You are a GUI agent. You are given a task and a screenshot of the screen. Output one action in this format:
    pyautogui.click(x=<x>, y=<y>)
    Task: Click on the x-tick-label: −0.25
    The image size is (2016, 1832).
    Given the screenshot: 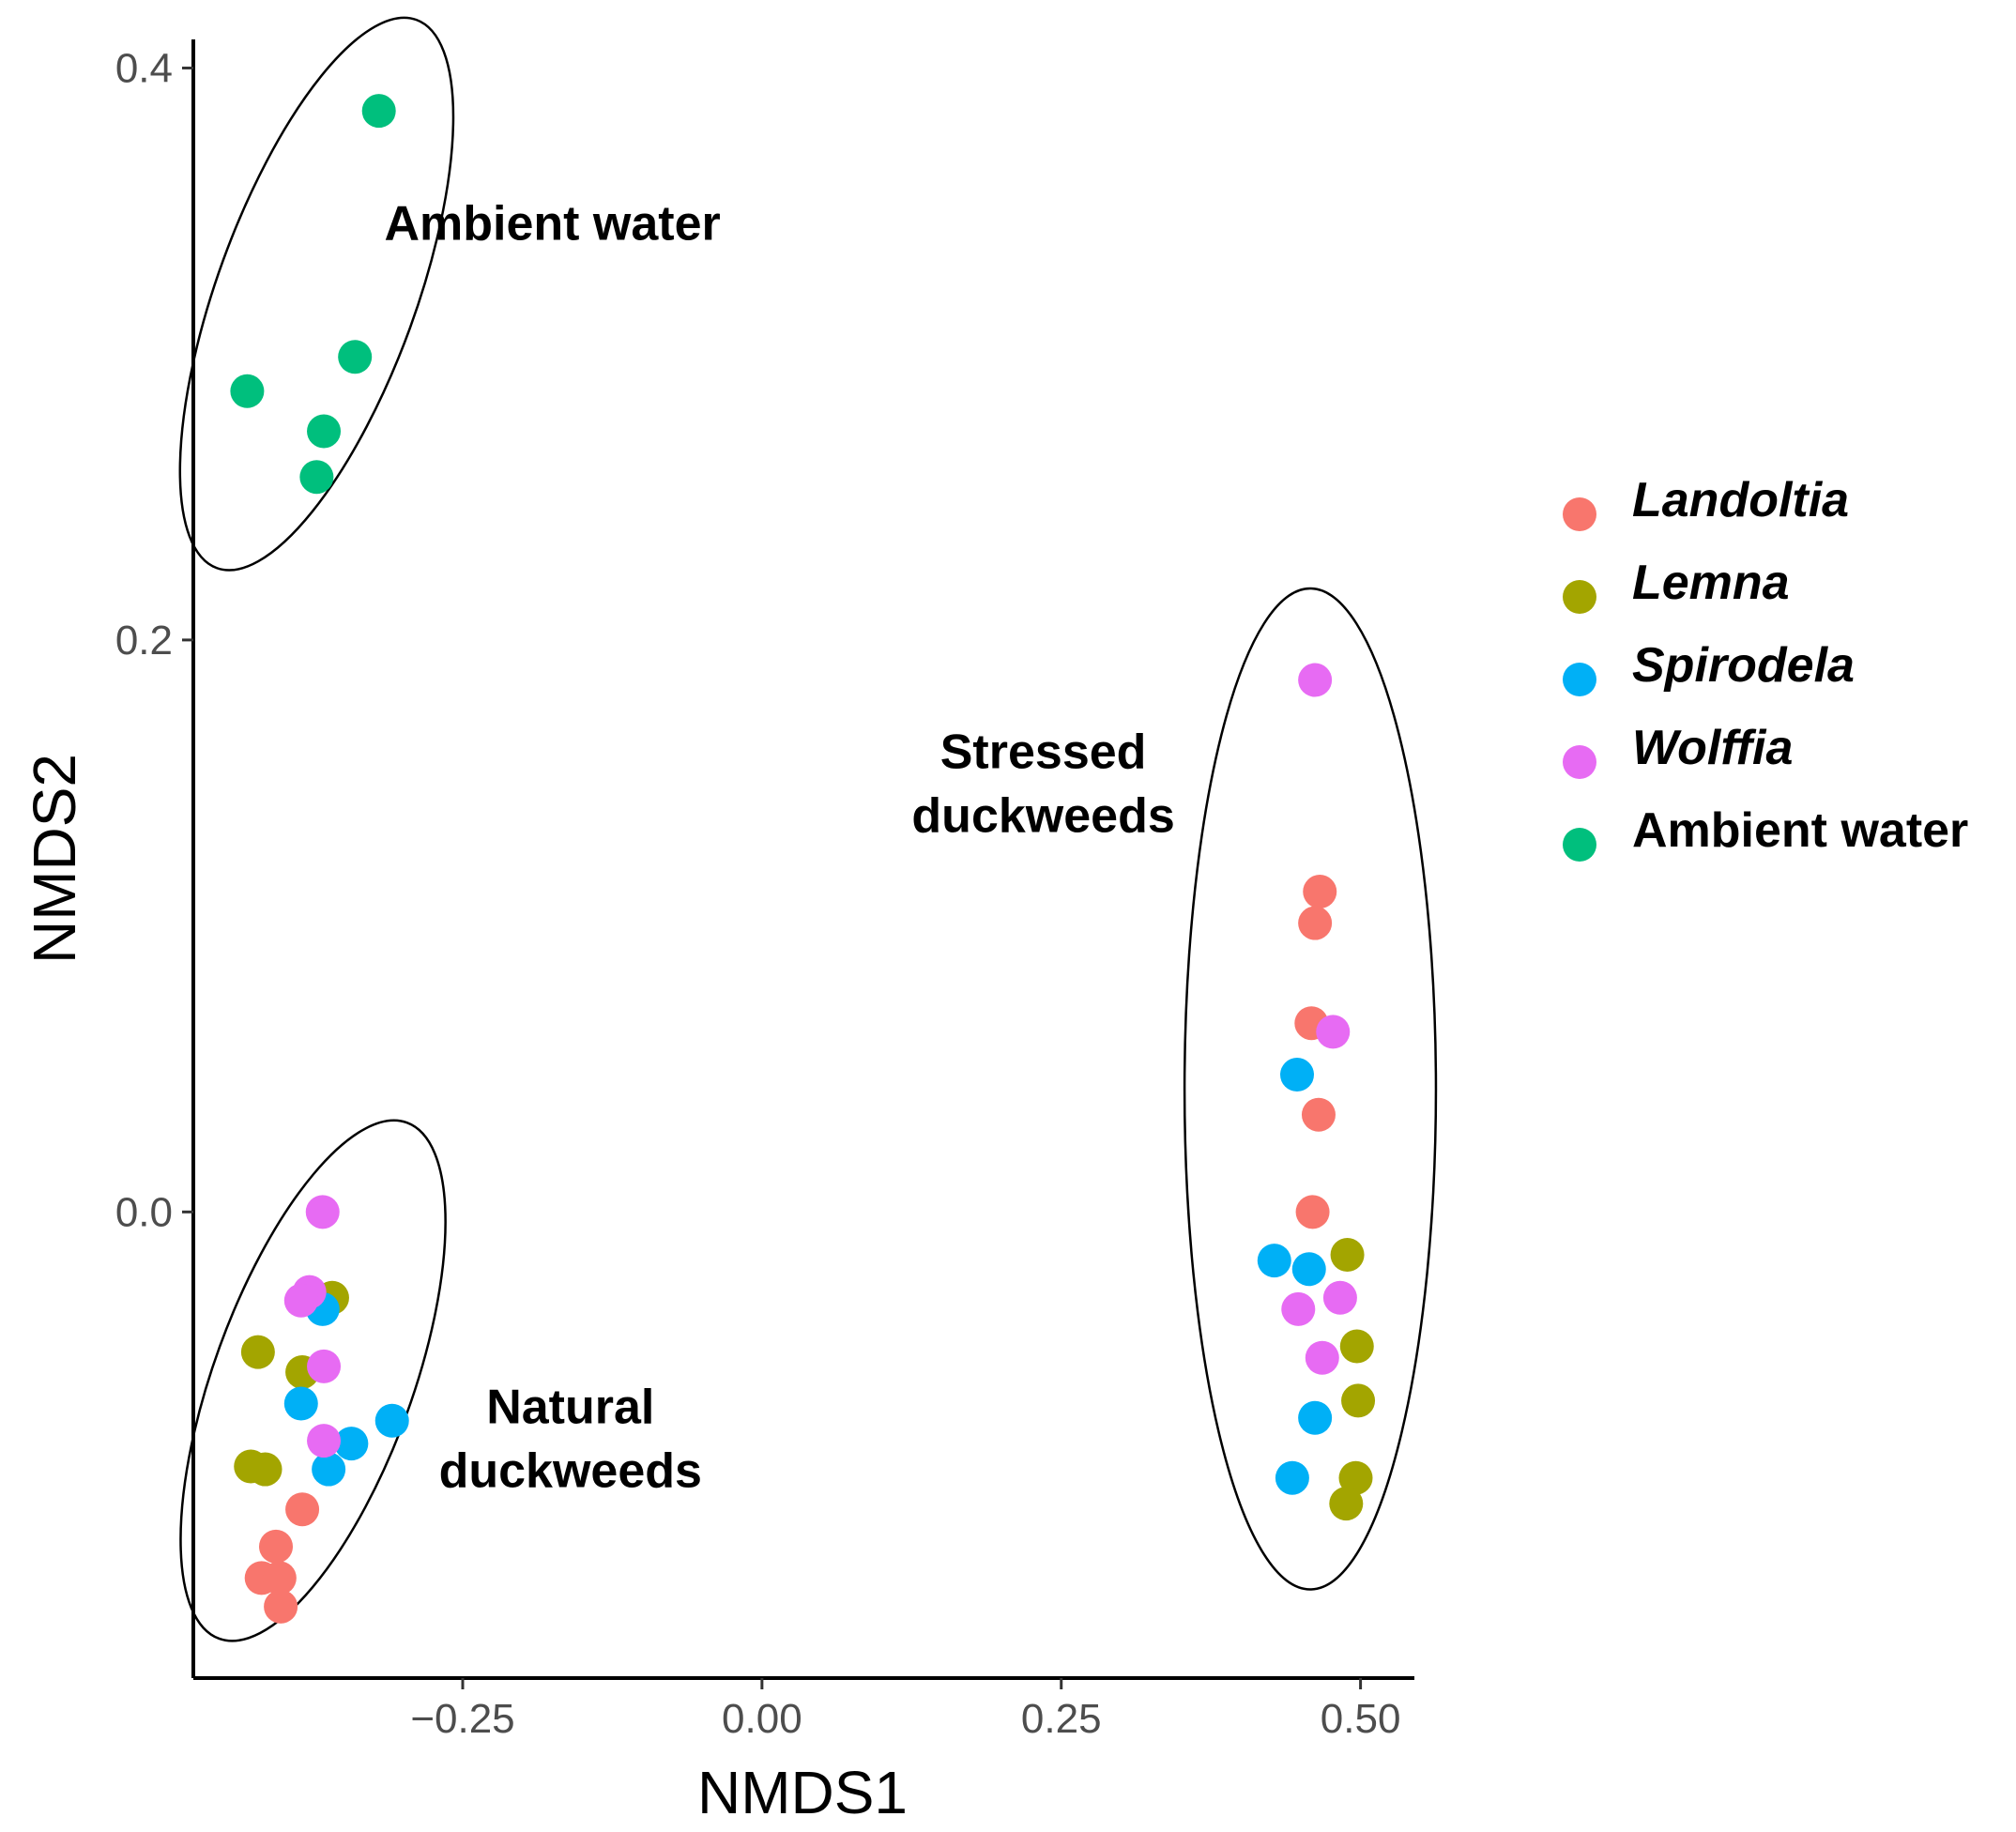 What is the action you would take?
    pyautogui.click(x=462, y=1719)
    